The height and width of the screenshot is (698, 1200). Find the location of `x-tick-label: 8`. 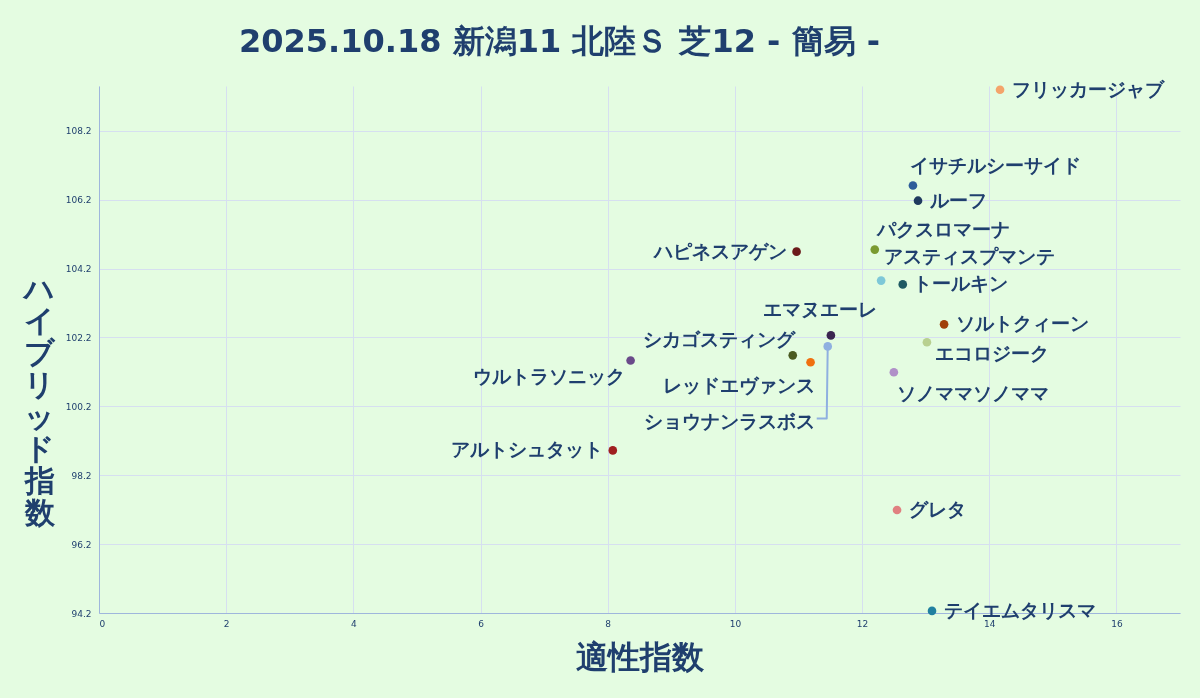

x-tick-label: 8 is located at coordinates (608, 623).